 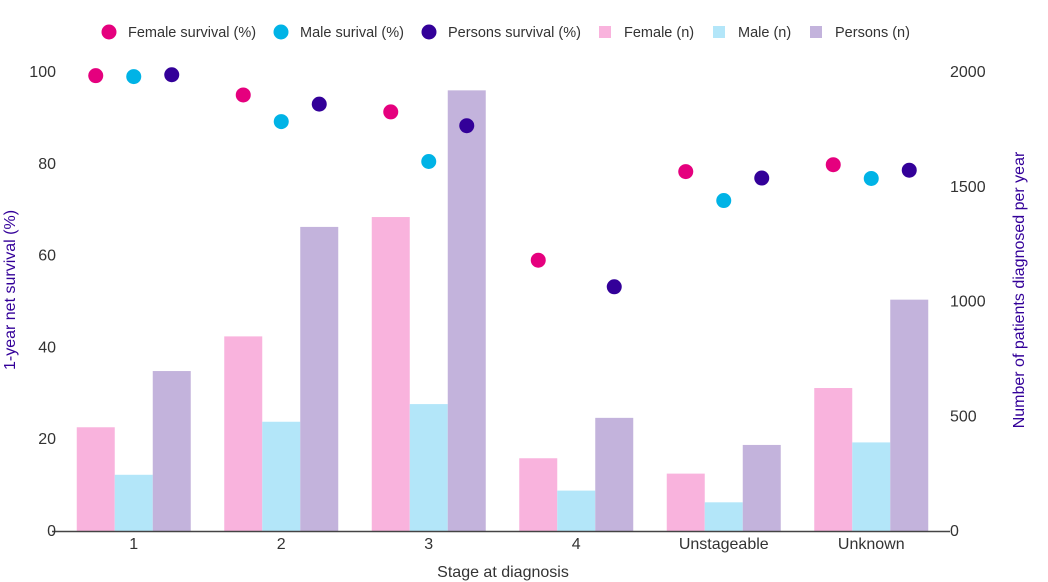 I want to click on left-y-axis-title: 1-year net survival (%), so click(x=10, y=290).